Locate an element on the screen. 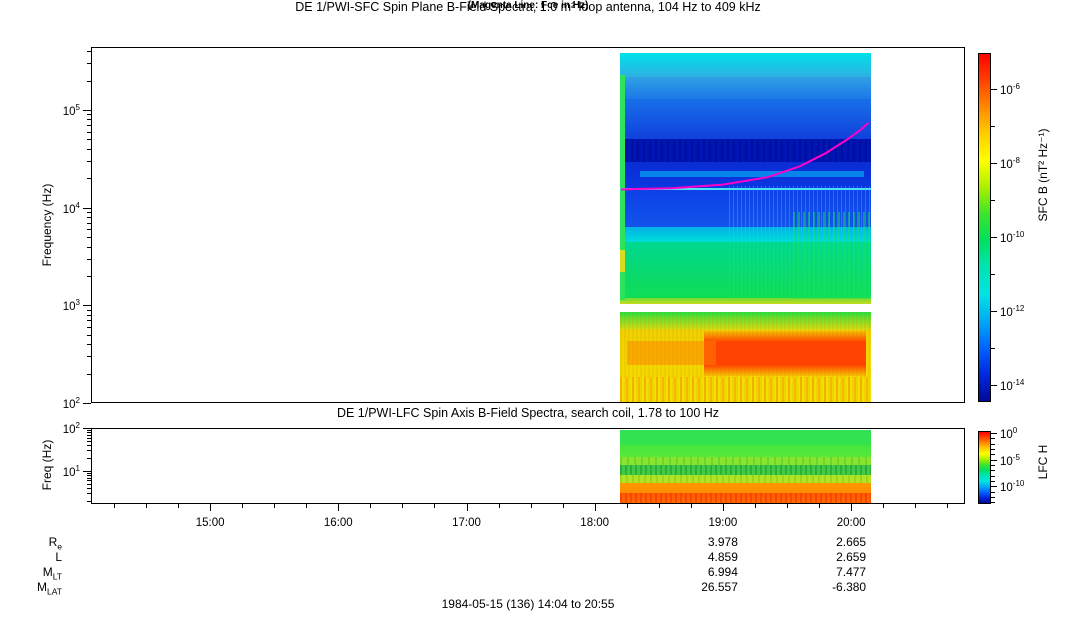 The image size is (1083, 620). y-tick-label: 10⁴ is located at coordinates (71, 208).